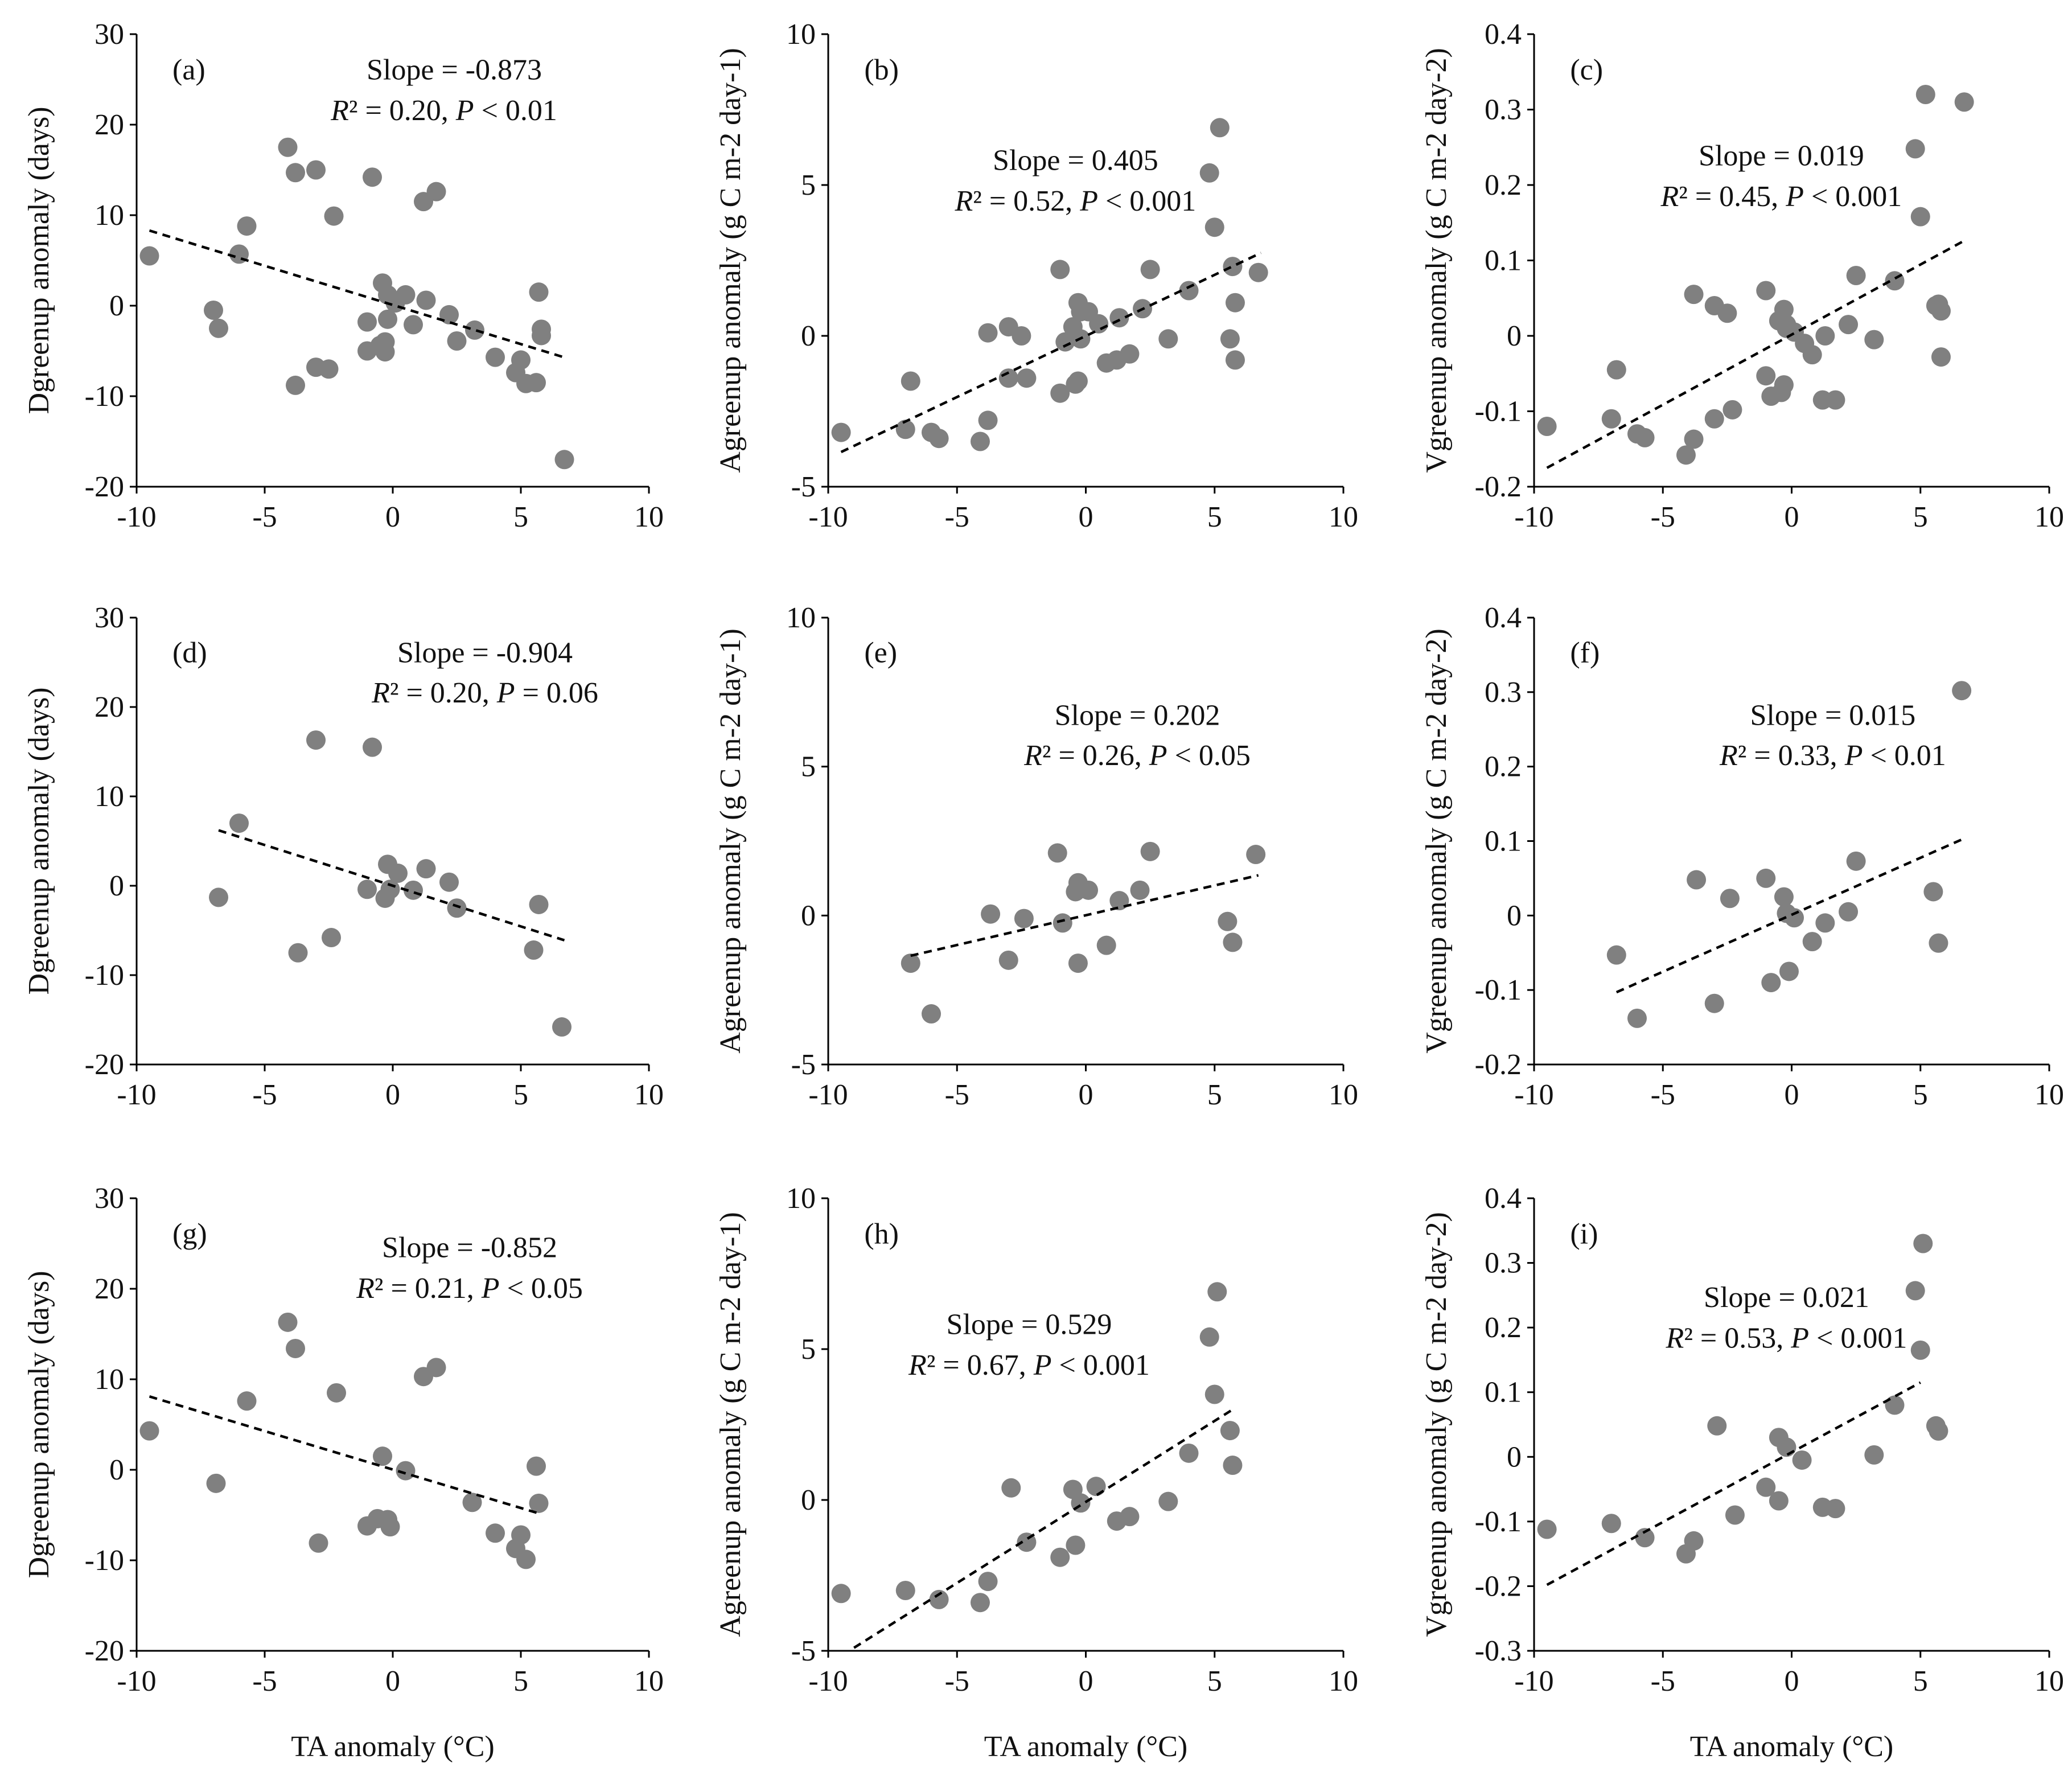 This screenshot has height=1788, width=2072. Describe the element at coordinates (1503, 1393) in the screenshot. I see `y-tick-label: 0.1` at that location.